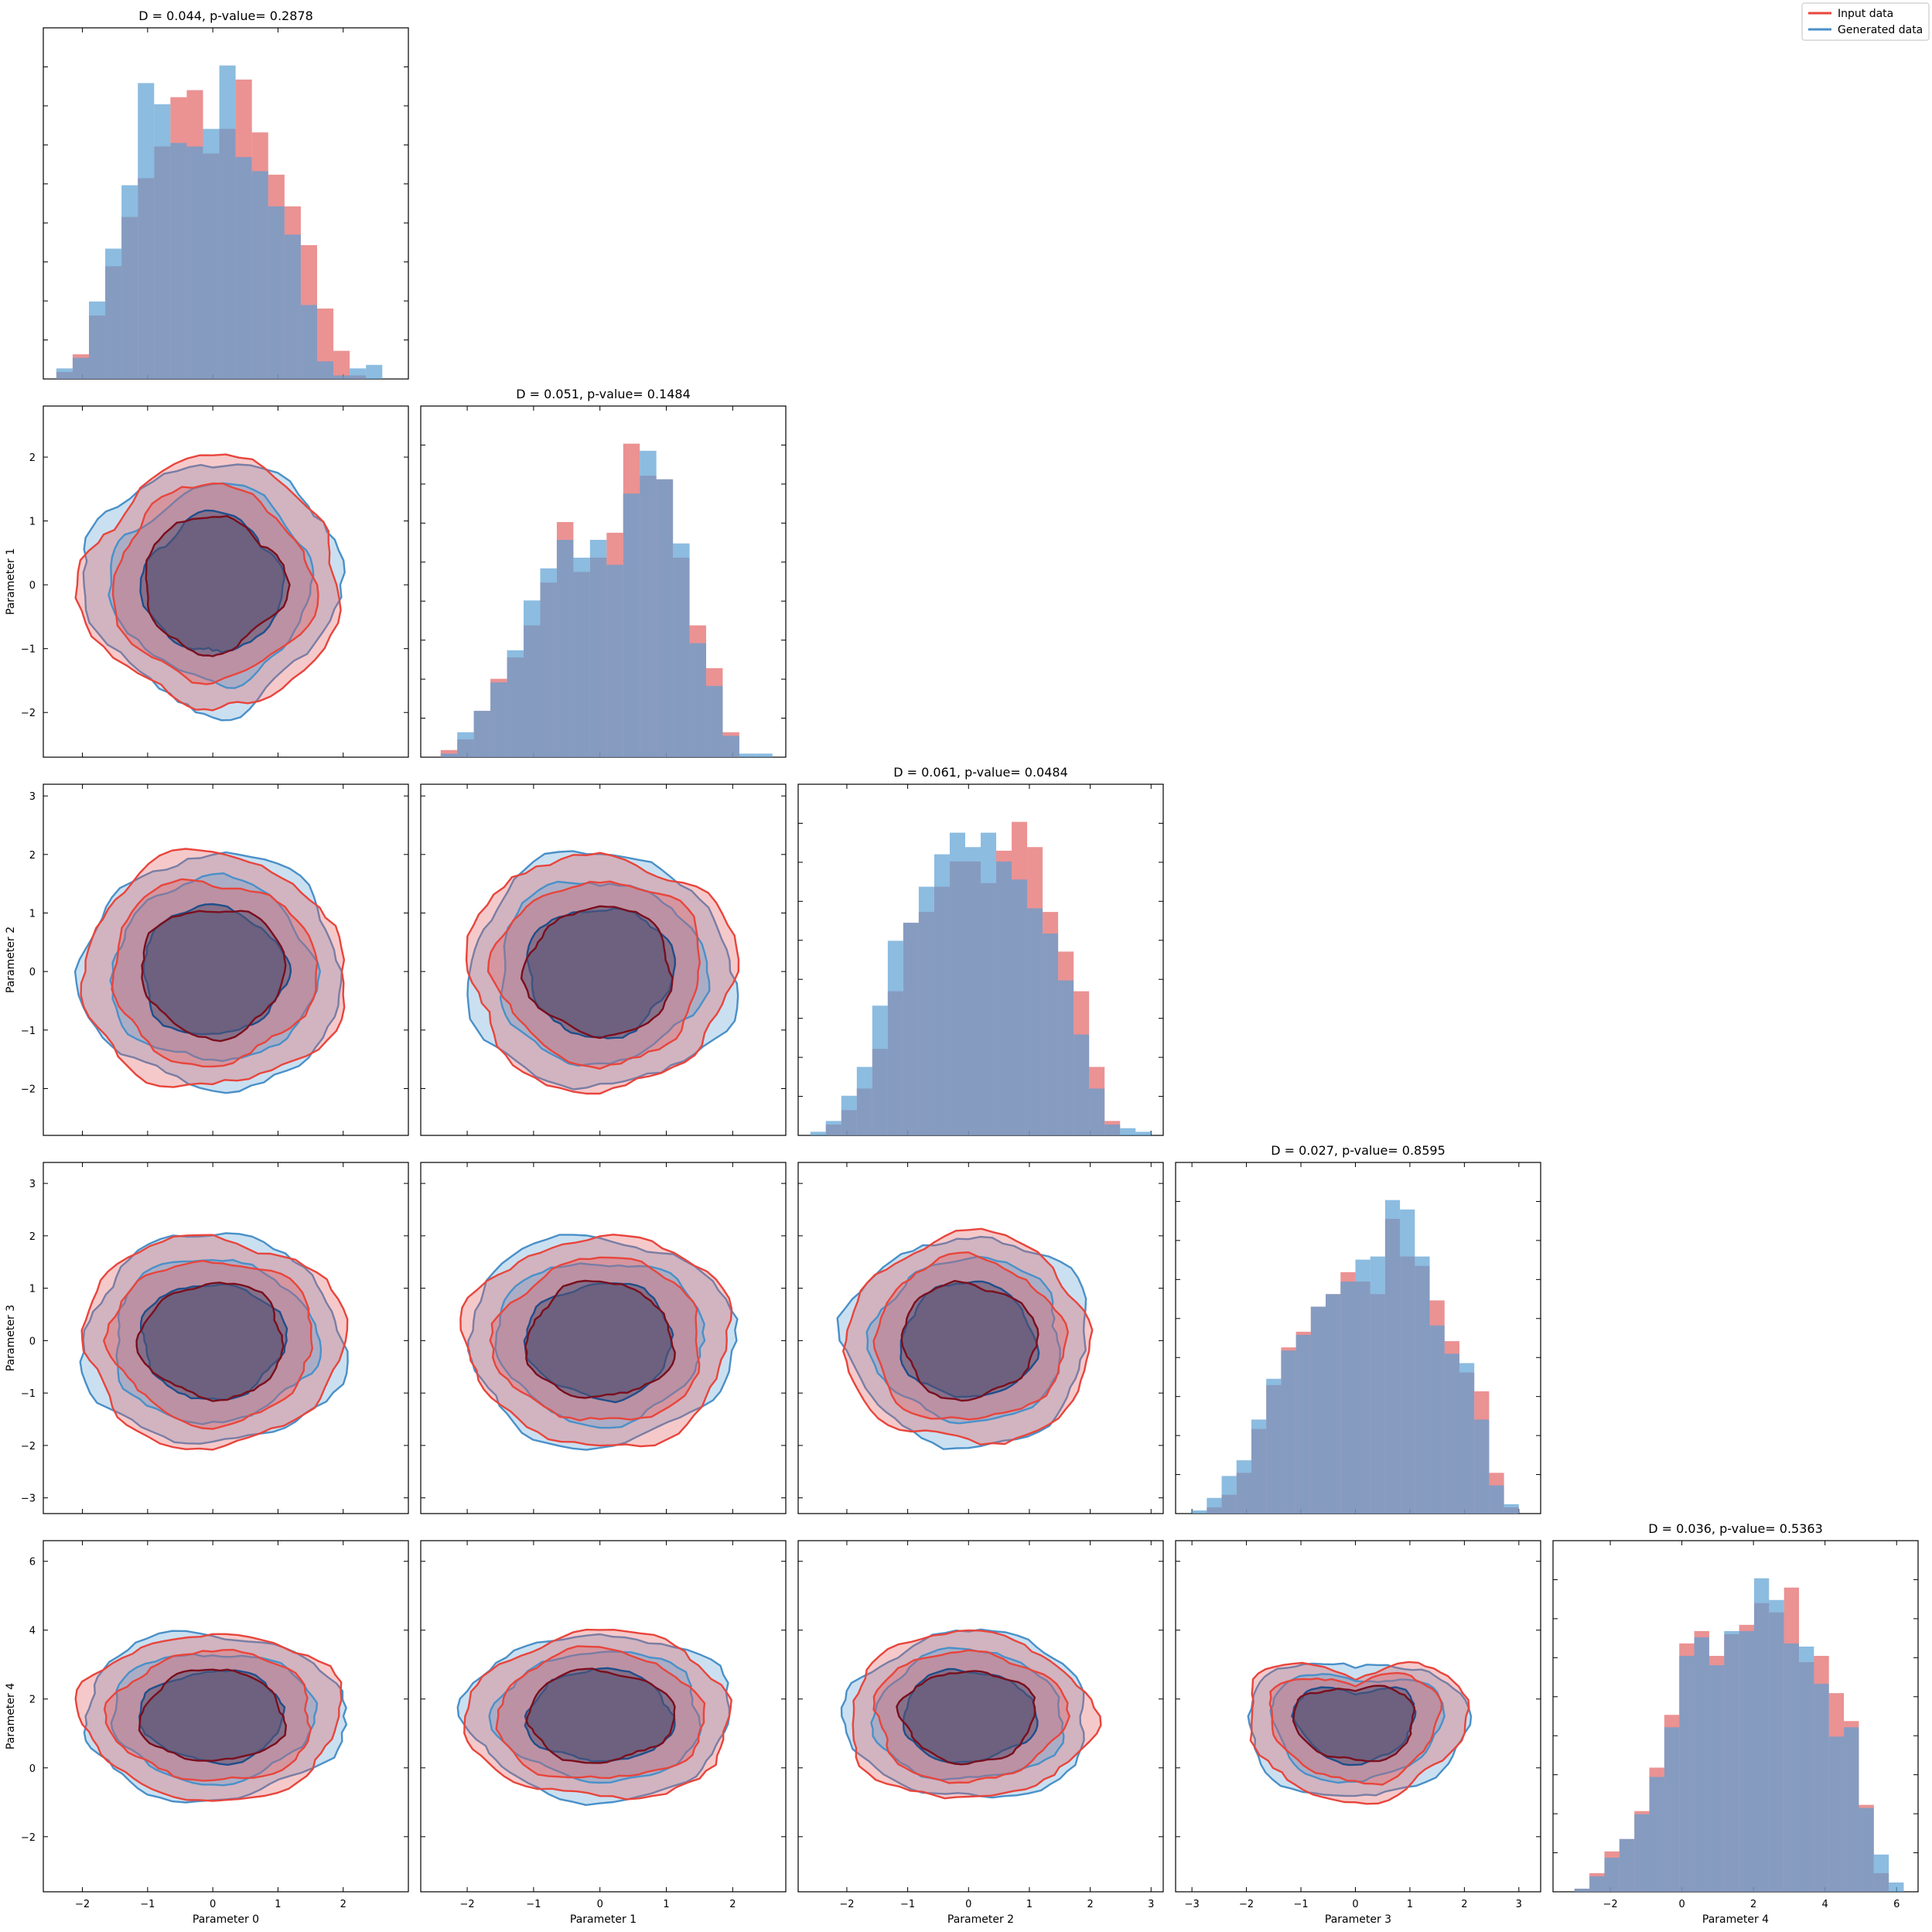 Image resolution: width=1932 pixels, height=1932 pixels. I want to click on hist-bar-input, so click(341, 364).